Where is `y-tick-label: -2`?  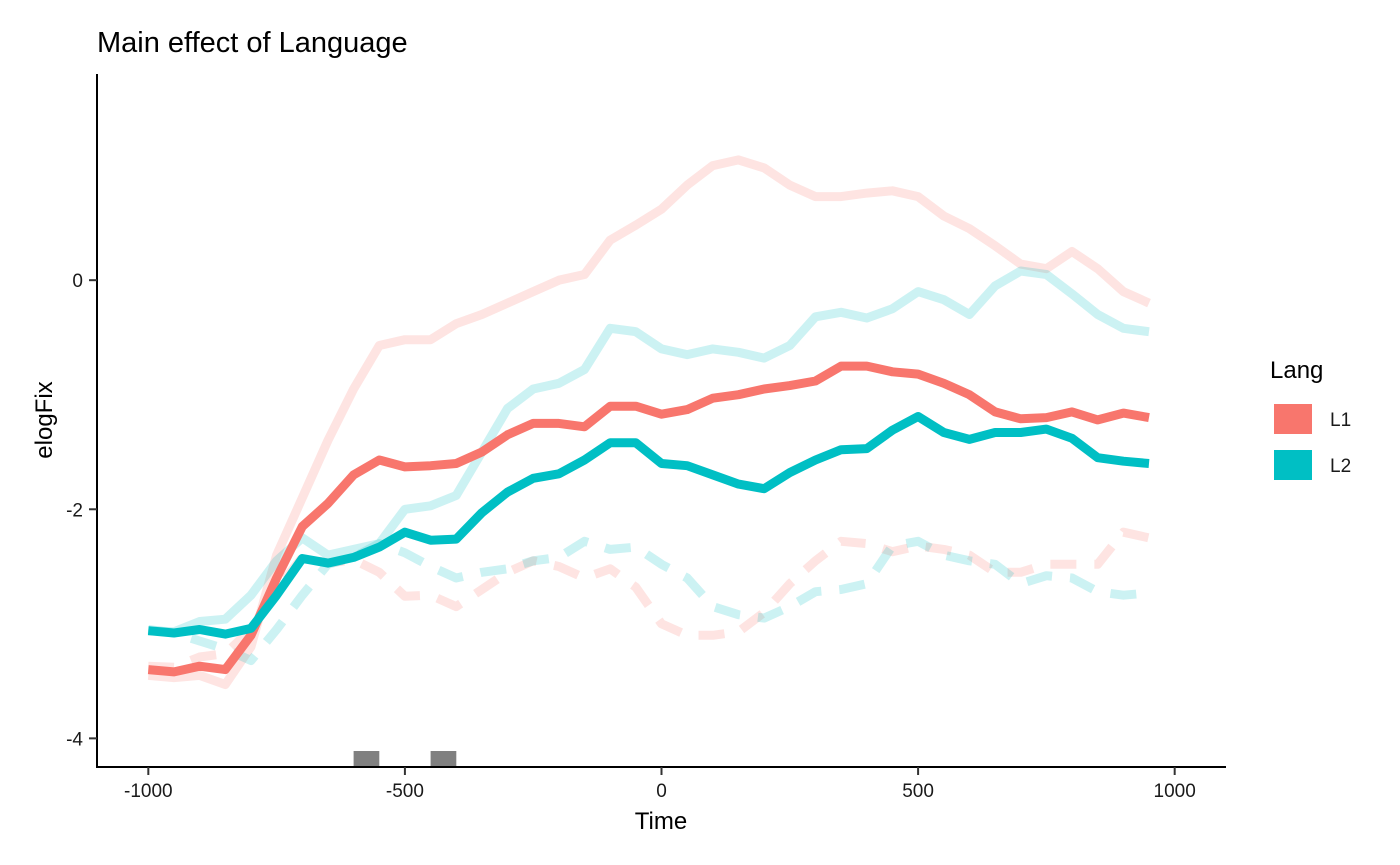
y-tick-label: -2 is located at coordinates (74, 510).